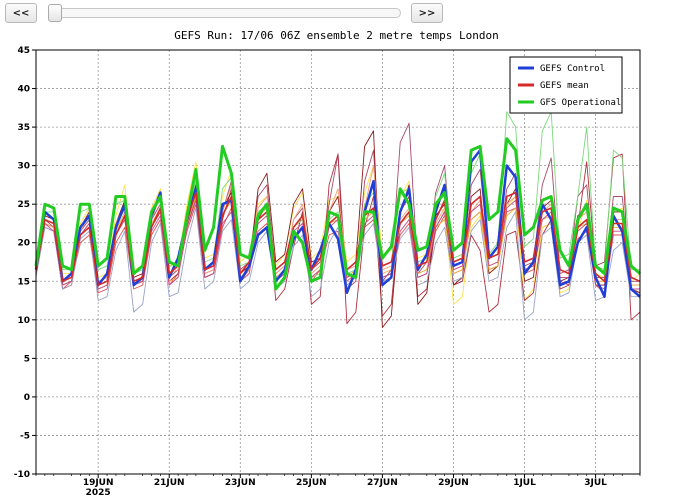 The width and height of the screenshot is (673, 500). Describe the element at coordinates (595, 483) in the screenshot. I see `x-tick-label: 3JUL` at that location.